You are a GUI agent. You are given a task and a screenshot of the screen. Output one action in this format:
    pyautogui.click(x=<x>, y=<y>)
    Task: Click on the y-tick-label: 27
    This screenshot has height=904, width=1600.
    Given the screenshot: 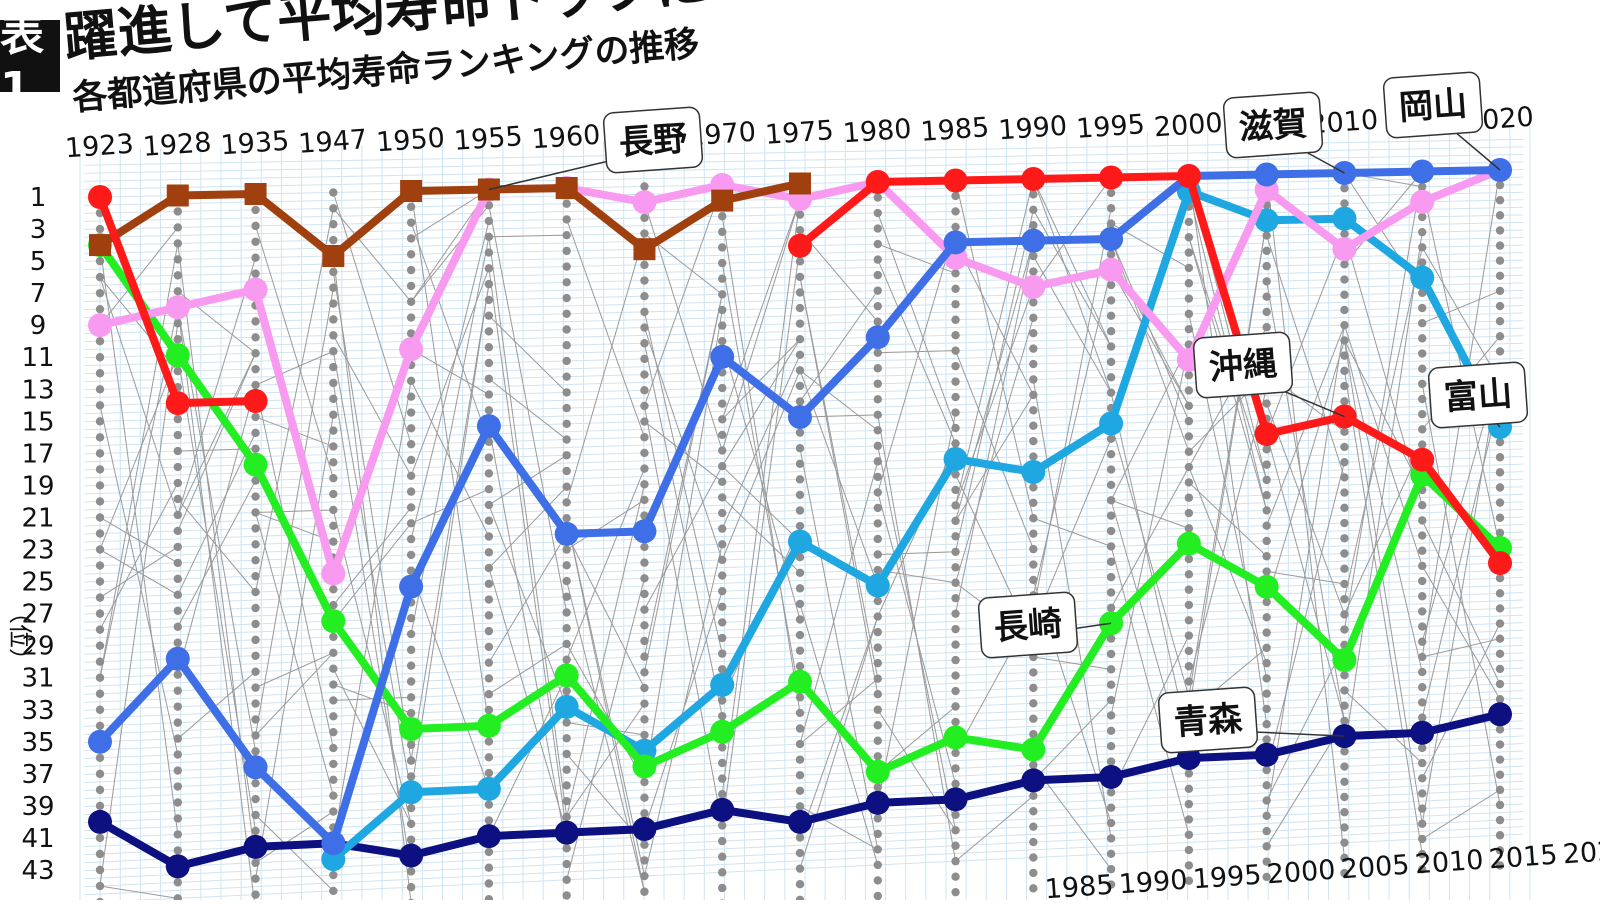 What is the action you would take?
    pyautogui.click(x=37, y=615)
    